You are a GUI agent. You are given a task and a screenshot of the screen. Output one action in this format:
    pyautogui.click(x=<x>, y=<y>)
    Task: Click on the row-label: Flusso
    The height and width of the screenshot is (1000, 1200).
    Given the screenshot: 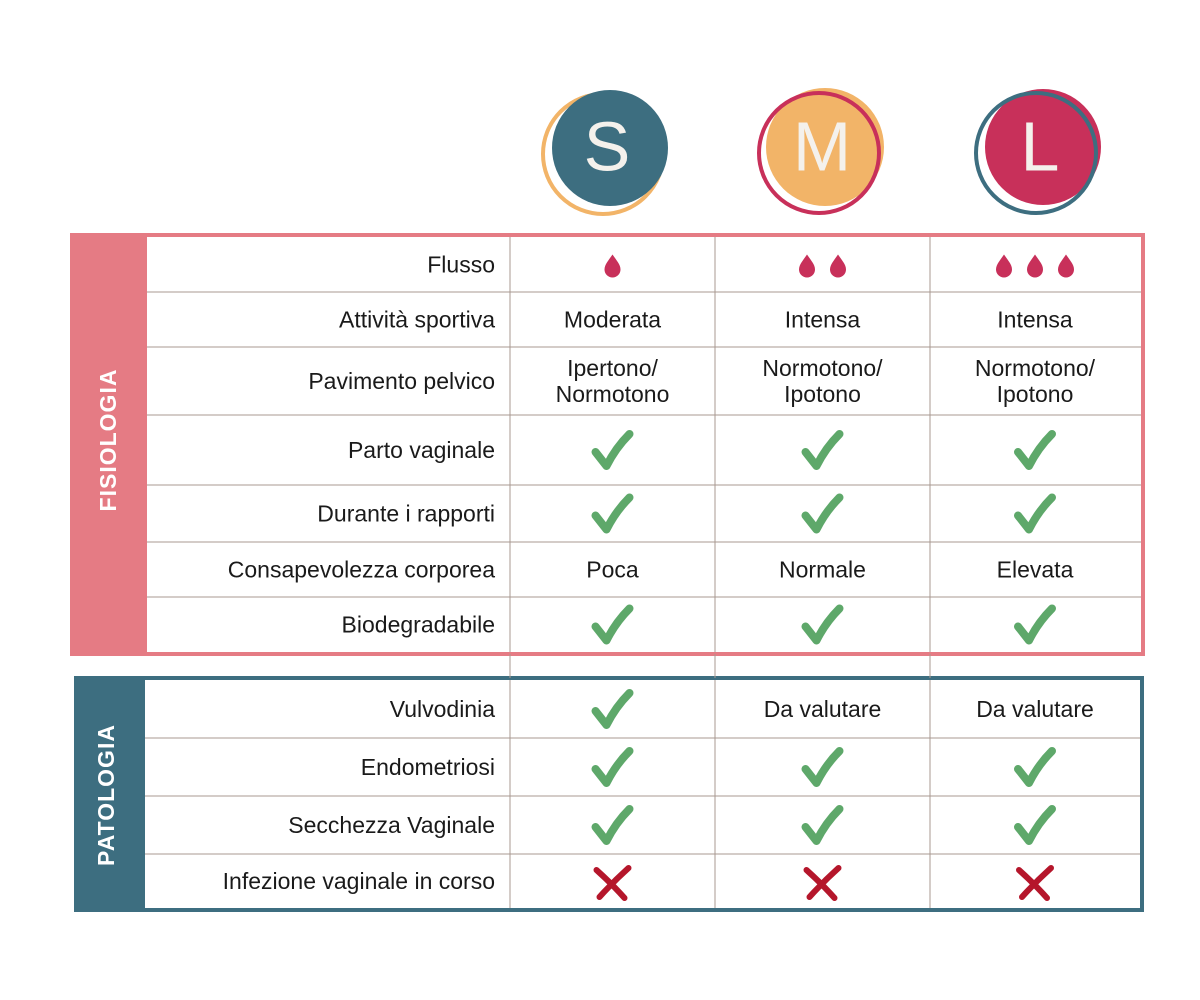 What is the action you would take?
    pyautogui.click(x=461, y=265)
    